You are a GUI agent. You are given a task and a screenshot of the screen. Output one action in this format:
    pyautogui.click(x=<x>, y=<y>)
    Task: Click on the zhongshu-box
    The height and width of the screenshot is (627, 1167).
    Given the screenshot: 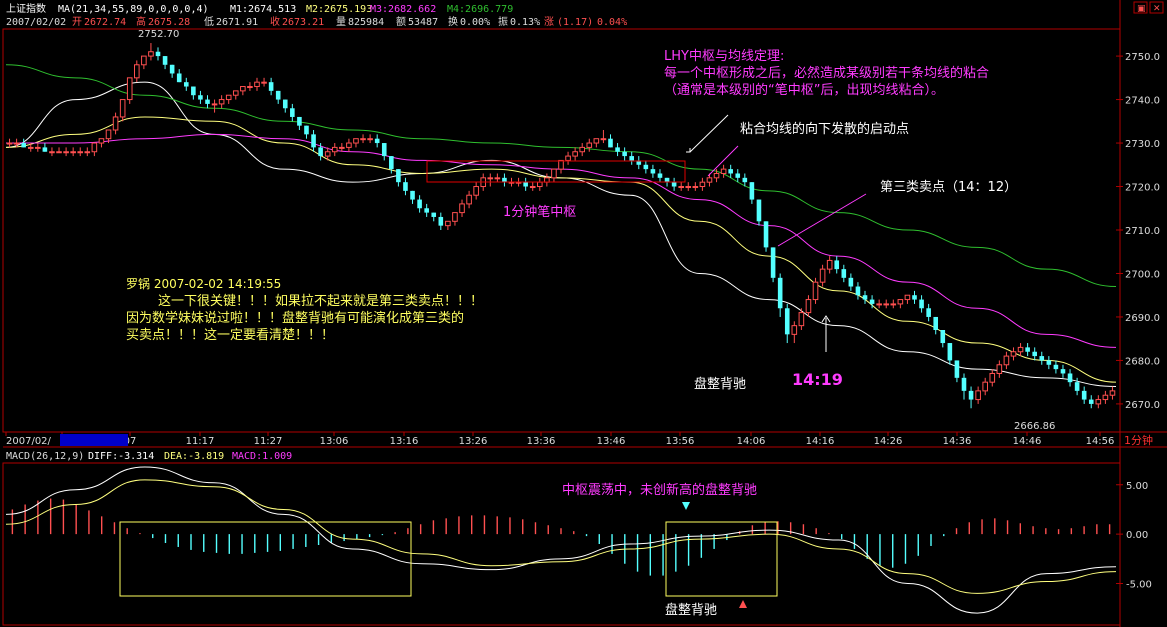 What is the action you would take?
    pyautogui.click(x=556, y=171)
    